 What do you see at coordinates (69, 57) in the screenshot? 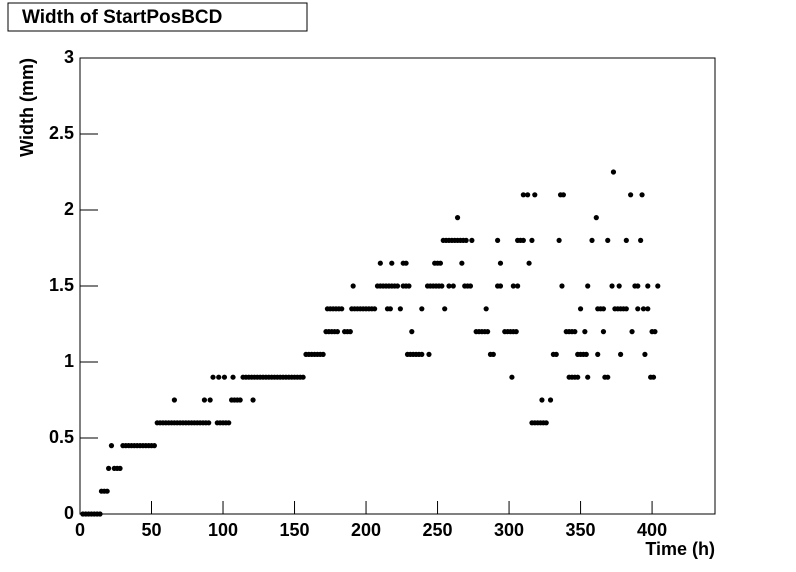
I see `y-tick-label: 3` at bounding box center [69, 57].